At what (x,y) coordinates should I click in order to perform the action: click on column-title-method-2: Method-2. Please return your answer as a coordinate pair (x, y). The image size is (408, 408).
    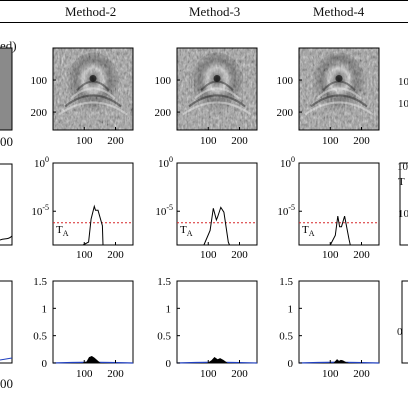
    Looking at the image, I should click on (91, 11).